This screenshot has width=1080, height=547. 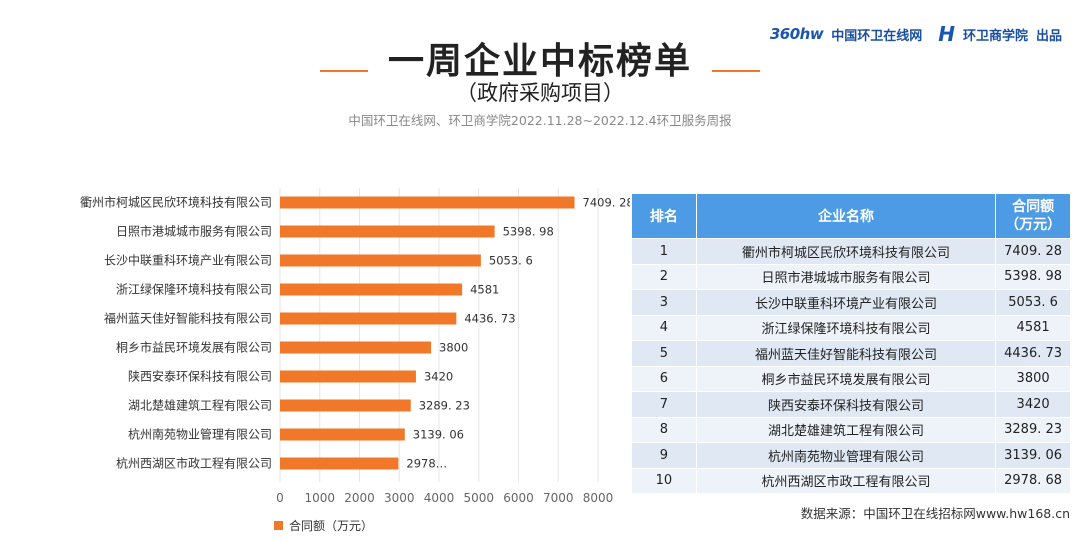 I want to click on data-label: 3420, so click(x=438, y=377).